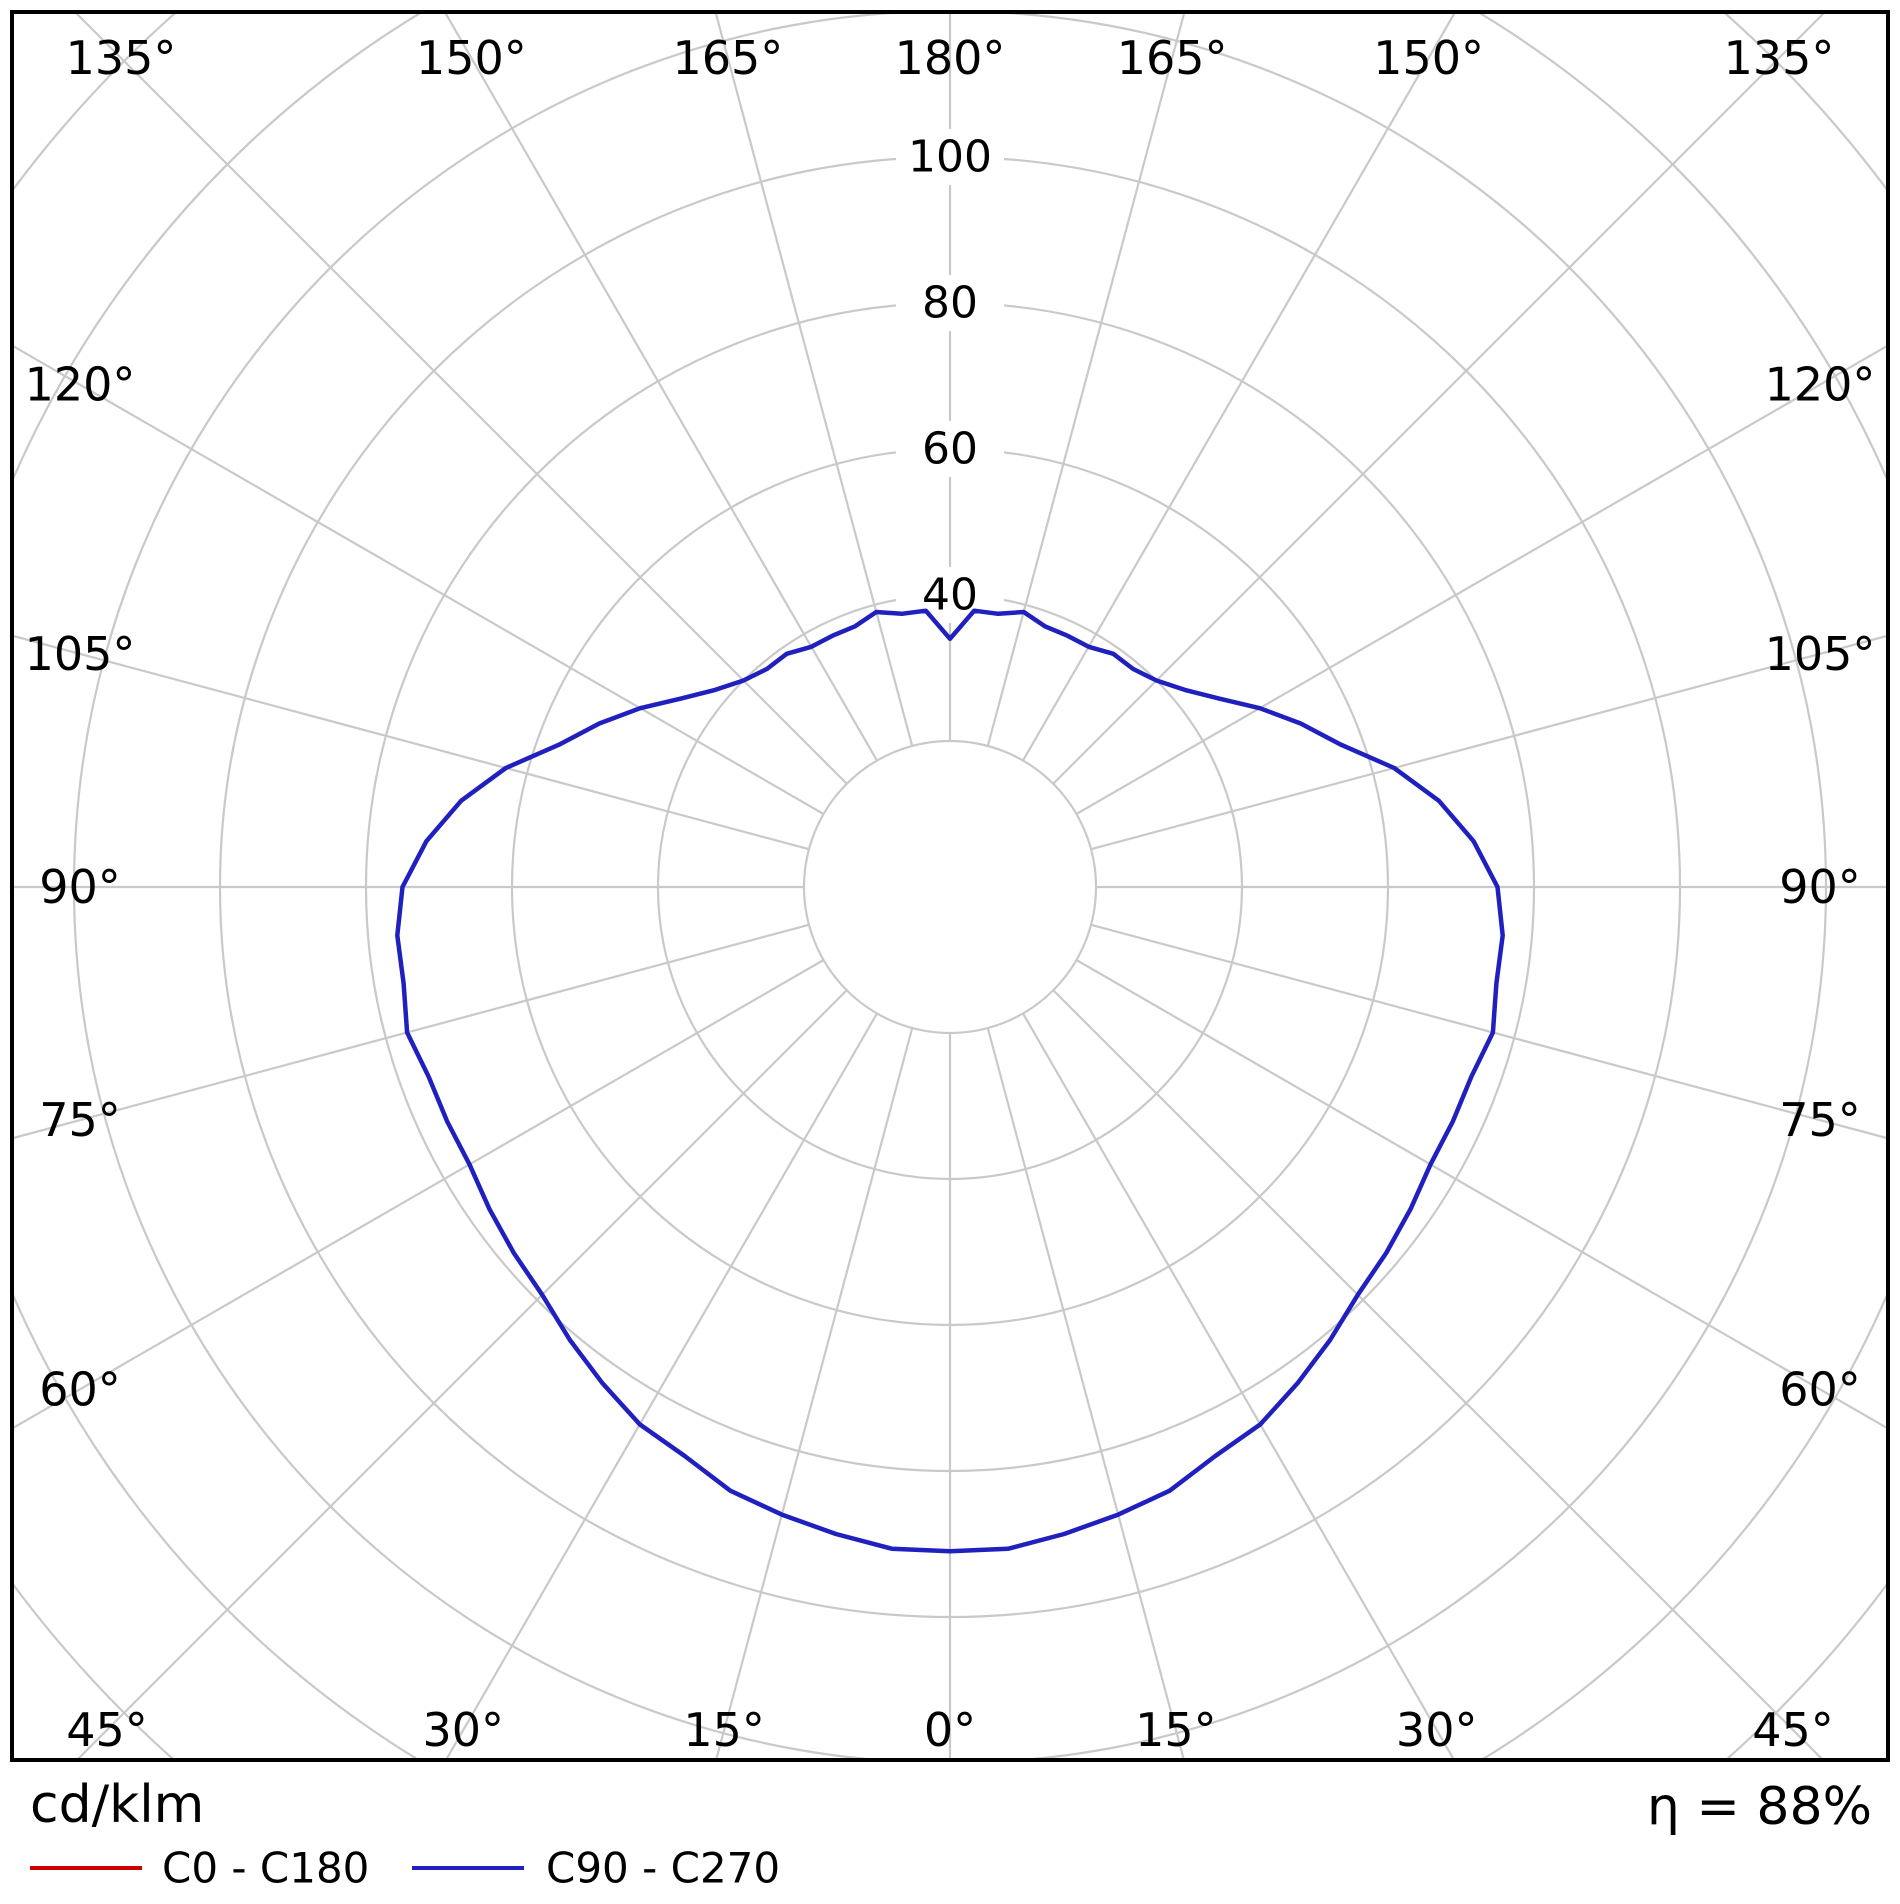 This screenshot has width=1900, height=1904. Describe the element at coordinates (265, 1868) in the screenshot. I see `legend-label-c0-c180: C0 - C180` at that location.